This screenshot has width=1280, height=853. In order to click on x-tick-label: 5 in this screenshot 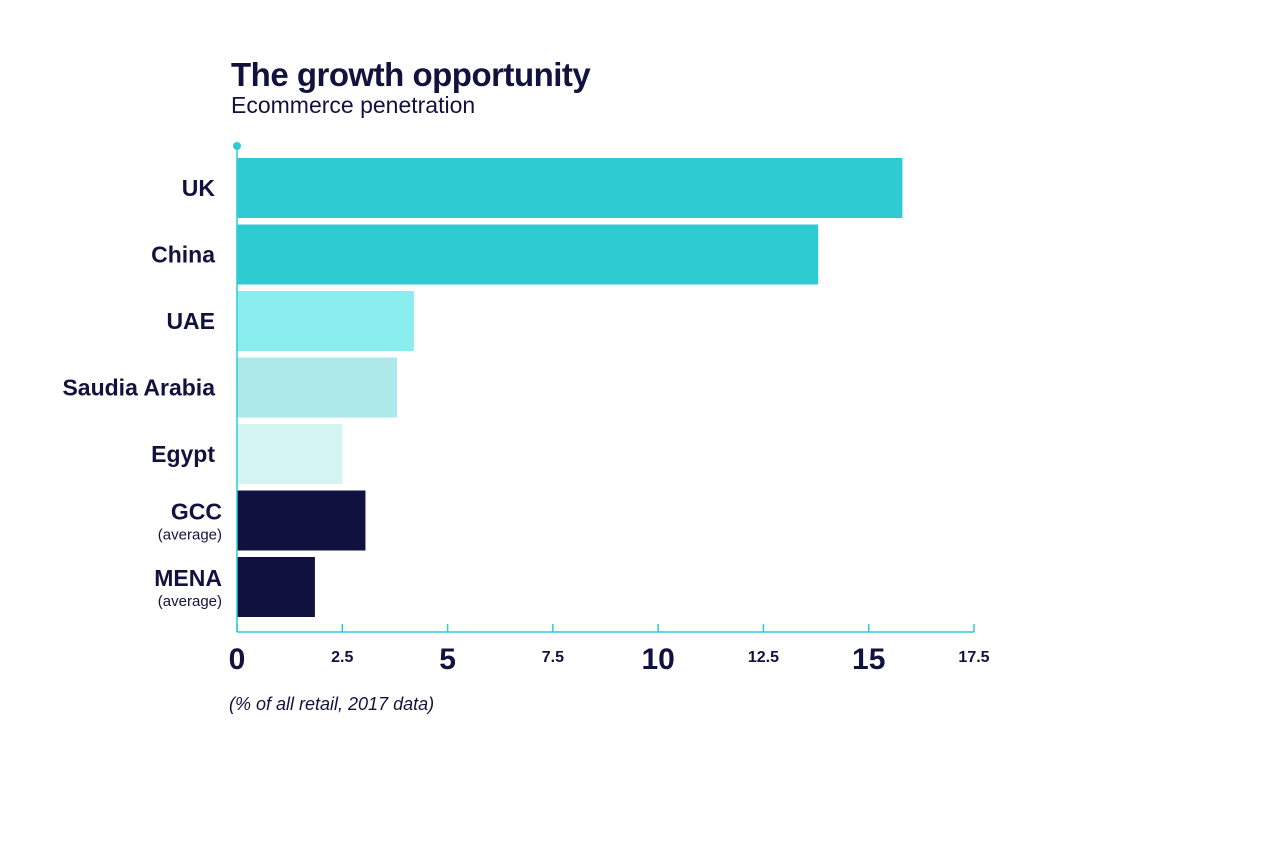, I will do `click(447, 659)`.